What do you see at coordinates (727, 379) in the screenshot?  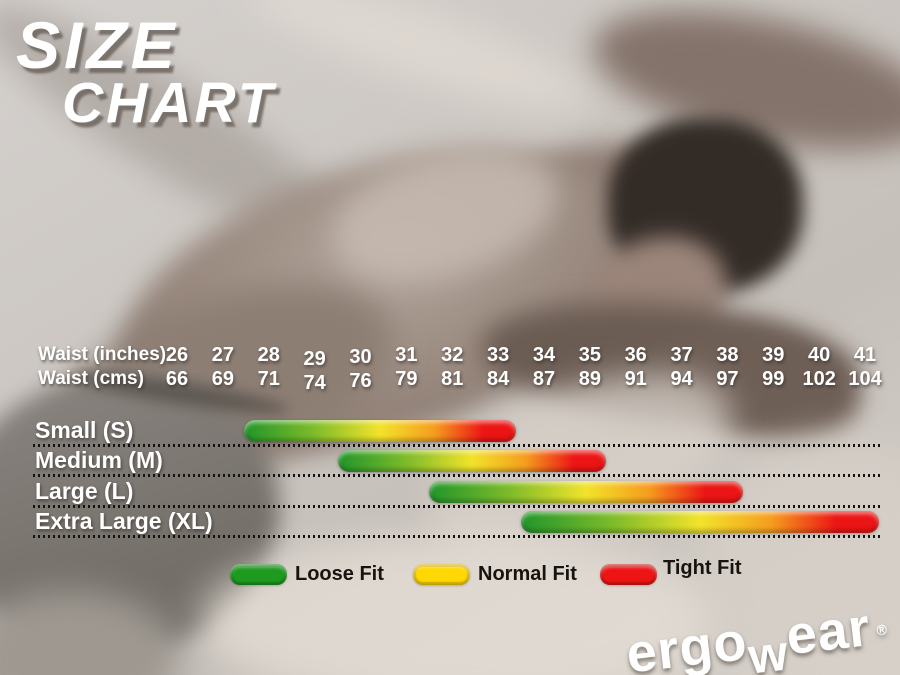 I see `waist-cms-tick: 97` at bounding box center [727, 379].